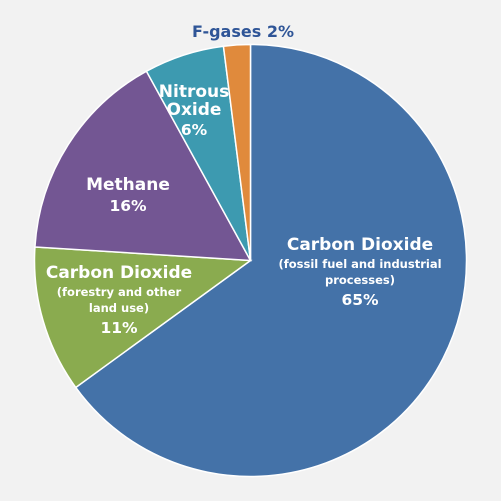 The width and height of the screenshot is (501, 501). Describe the element at coordinates (194, 92) in the screenshot. I see `label-nitrous-oxide-name: Nitrous` at that location.